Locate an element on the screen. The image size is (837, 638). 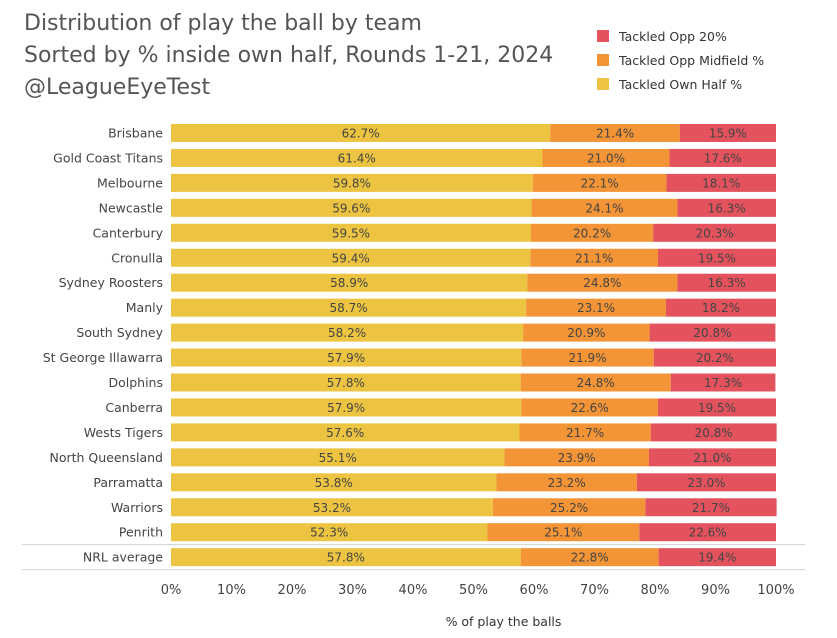
category-label: Penrith is located at coordinates (141, 532).